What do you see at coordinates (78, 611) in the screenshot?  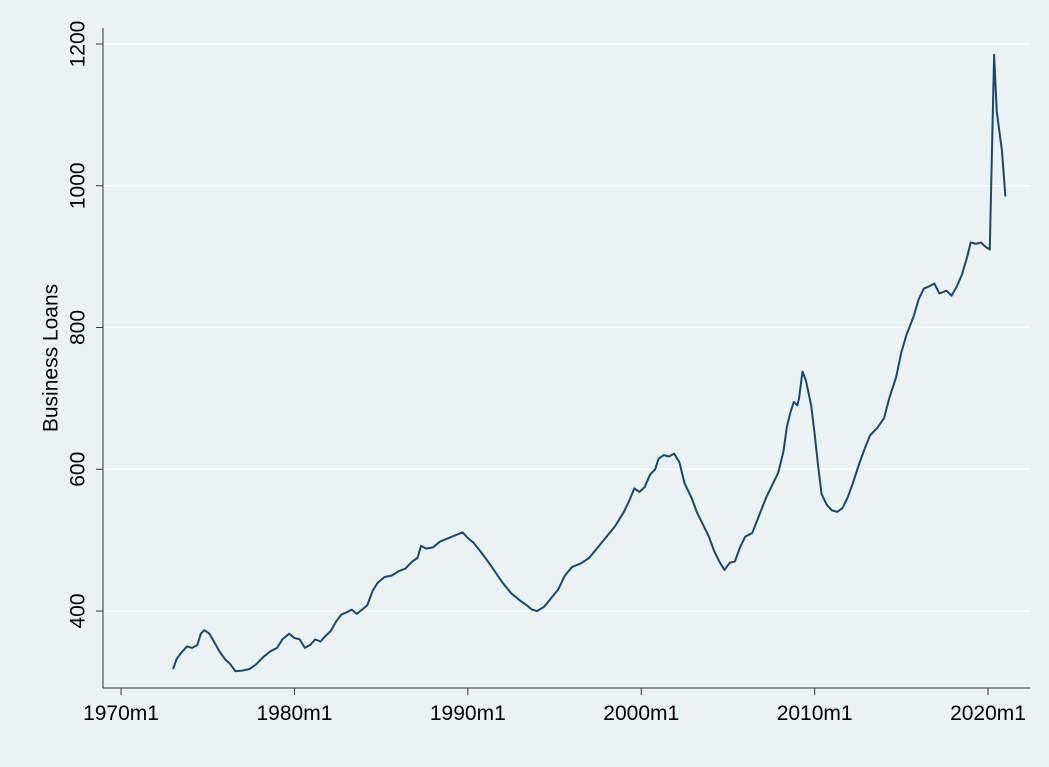 I see `y-tick-label: 400` at bounding box center [78, 611].